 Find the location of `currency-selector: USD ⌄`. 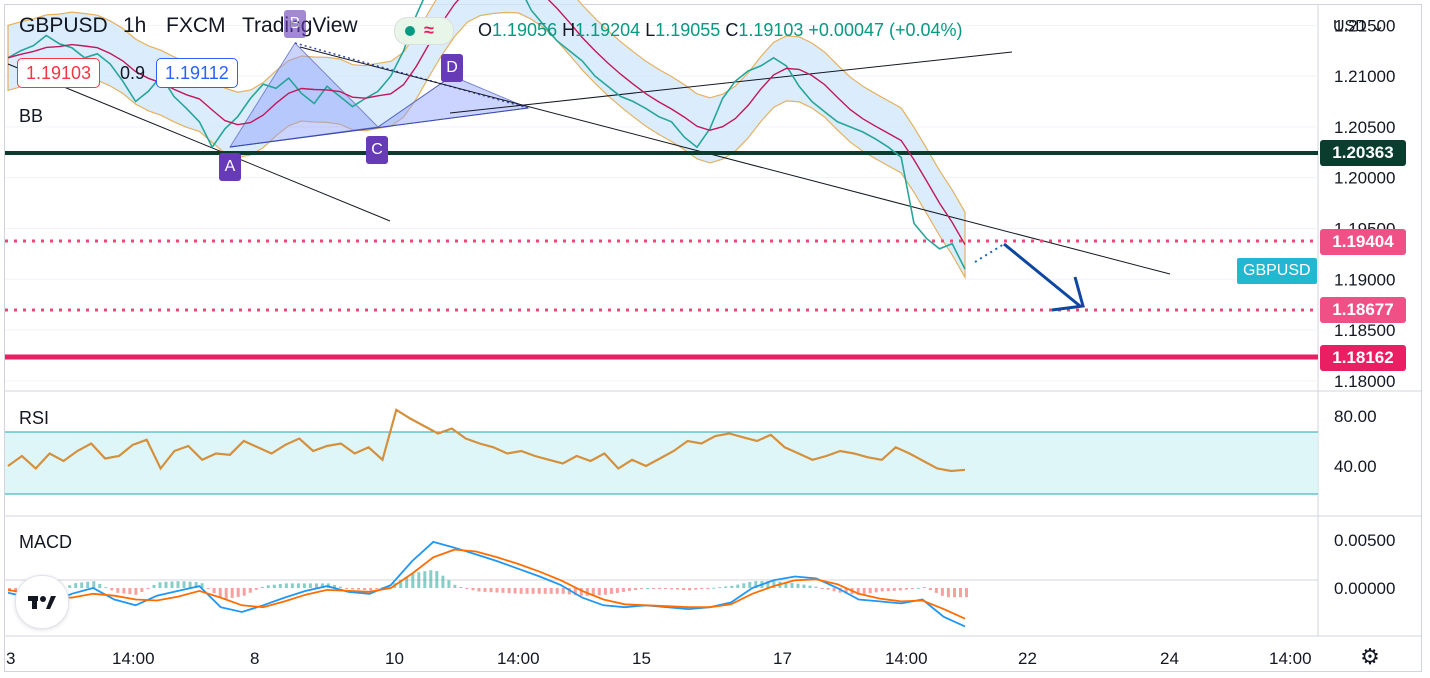

currency-selector: USD ⌄ is located at coordinates (1359, 26).